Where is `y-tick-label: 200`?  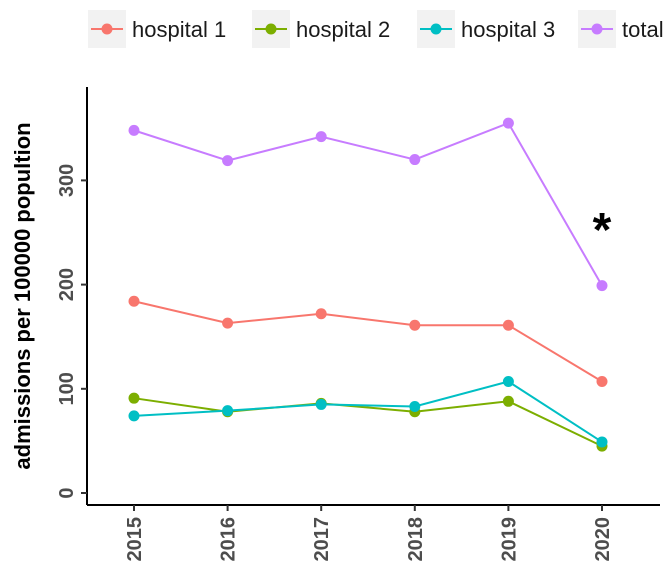
y-tick-label: 200 is located at coordinates (67, 284).